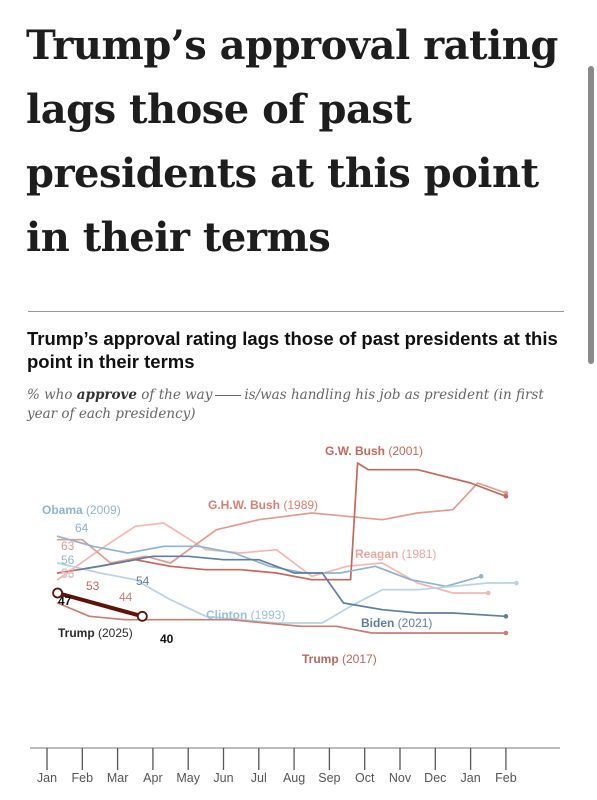 The width and height of the screenshot is (597, 800). I want to click on value-label: 47, so click(65, 601).